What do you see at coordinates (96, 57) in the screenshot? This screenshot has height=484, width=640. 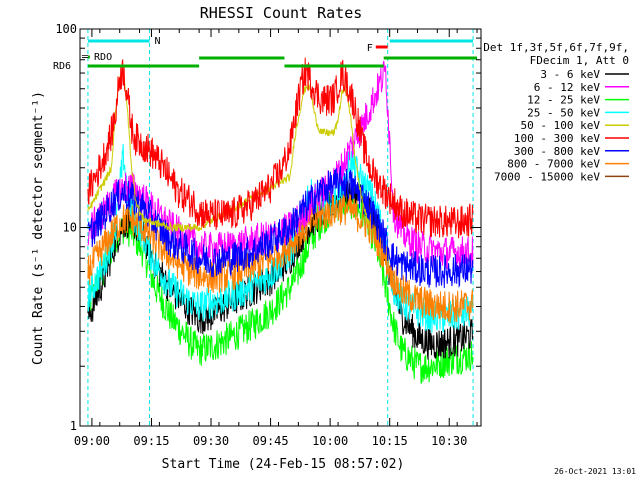 I see `flag-label-rdo: ═ RDO` at bounding box center [96, 57].